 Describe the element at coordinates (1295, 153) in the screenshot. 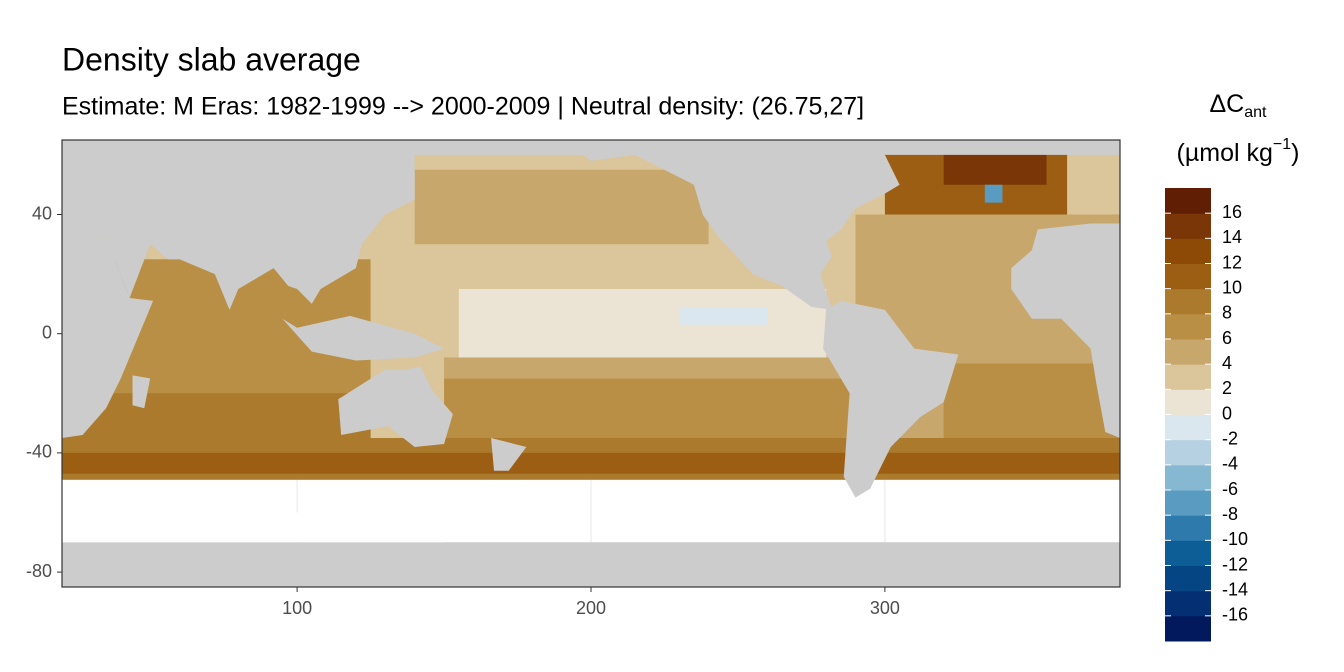

I see `legend-unit-end: )` at that location.